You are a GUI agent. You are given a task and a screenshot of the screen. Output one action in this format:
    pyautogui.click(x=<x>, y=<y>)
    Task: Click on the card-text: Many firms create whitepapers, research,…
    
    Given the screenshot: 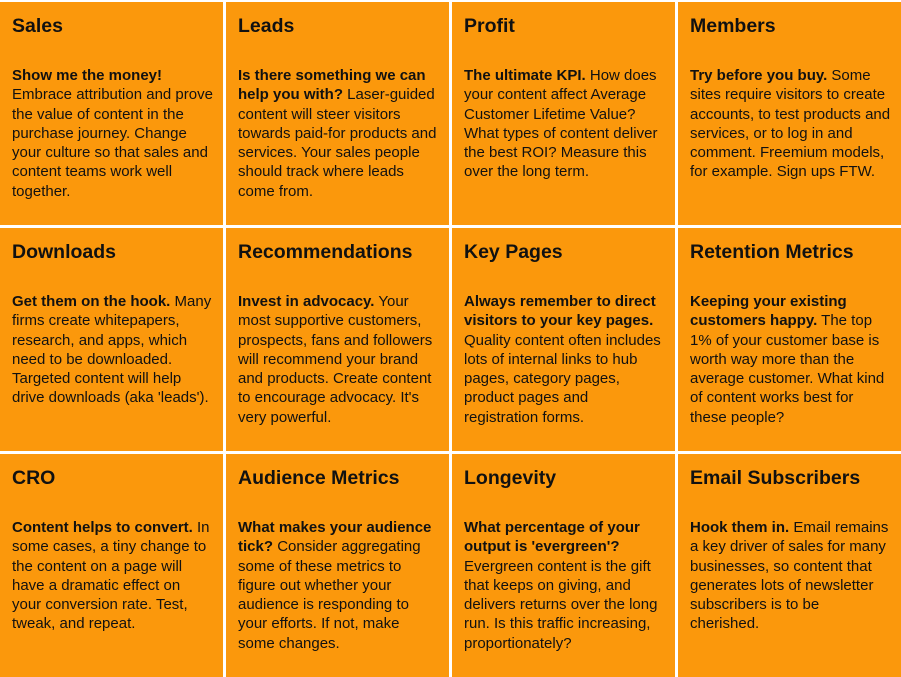 What is the action you would take?
    pyautogui.click(x=112, y=350)
    